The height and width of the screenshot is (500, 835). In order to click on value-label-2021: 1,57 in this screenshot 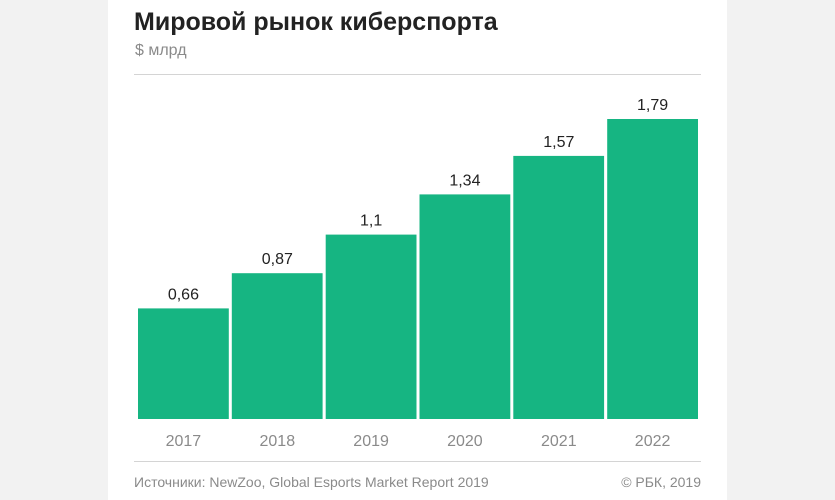, I will do `click(558, 142)`.